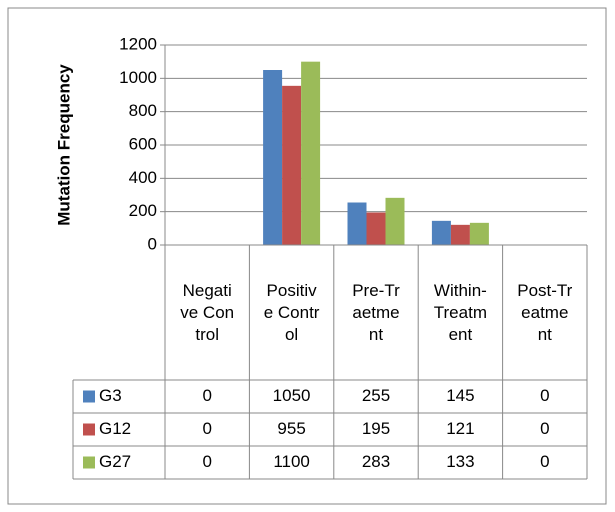 This screenshot has height=512, width=615. What do you see at coordinates (143, 210) in the screenshot?
I see `y-tick-label: 200` at bounding box center [143, 210].